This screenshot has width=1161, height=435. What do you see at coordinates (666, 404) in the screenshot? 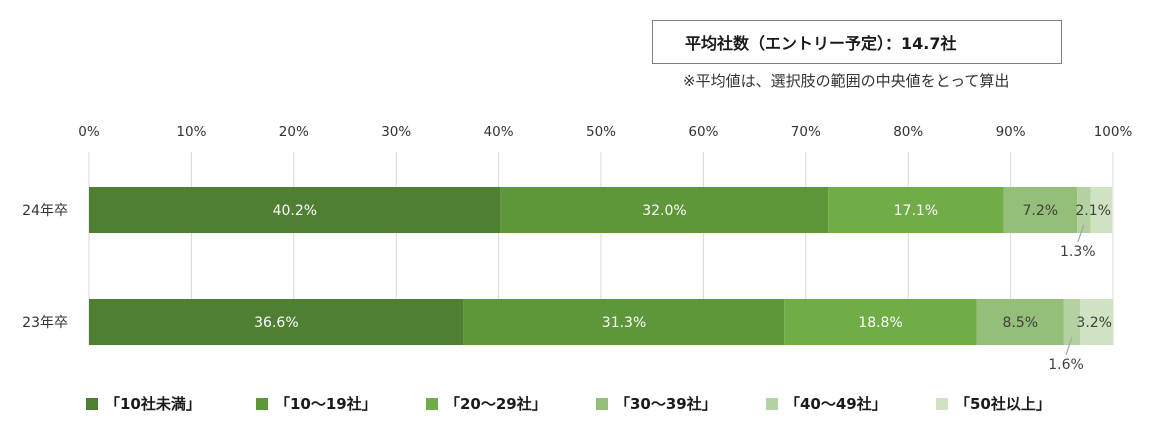
I see `legend-label: 「30～39社」` at bounding box center [666, 404].